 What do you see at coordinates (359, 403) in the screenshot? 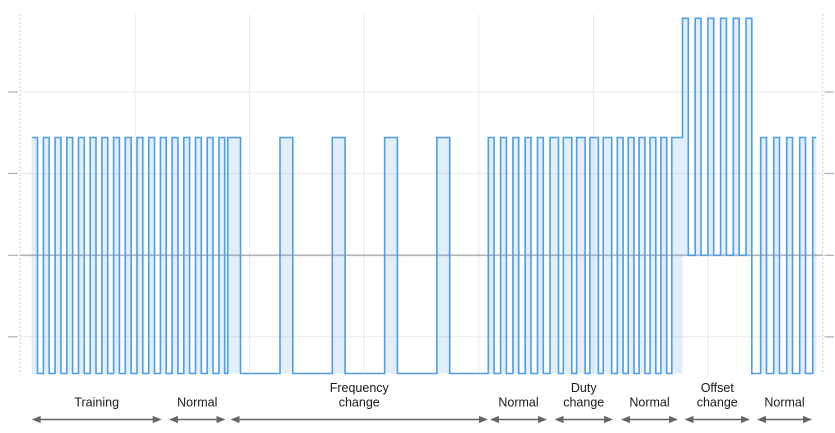
I see `region-label-frequency-change: change` at bounding box center [359, 403].